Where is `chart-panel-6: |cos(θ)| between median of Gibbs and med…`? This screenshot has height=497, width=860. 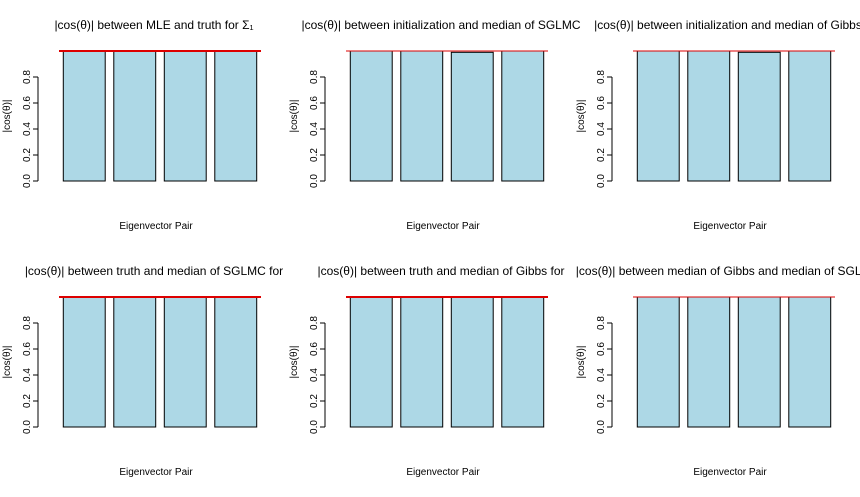 chart-panel-6: |cos(θ)| between median of Gibbs and med… is located at coordinates (718, 371).